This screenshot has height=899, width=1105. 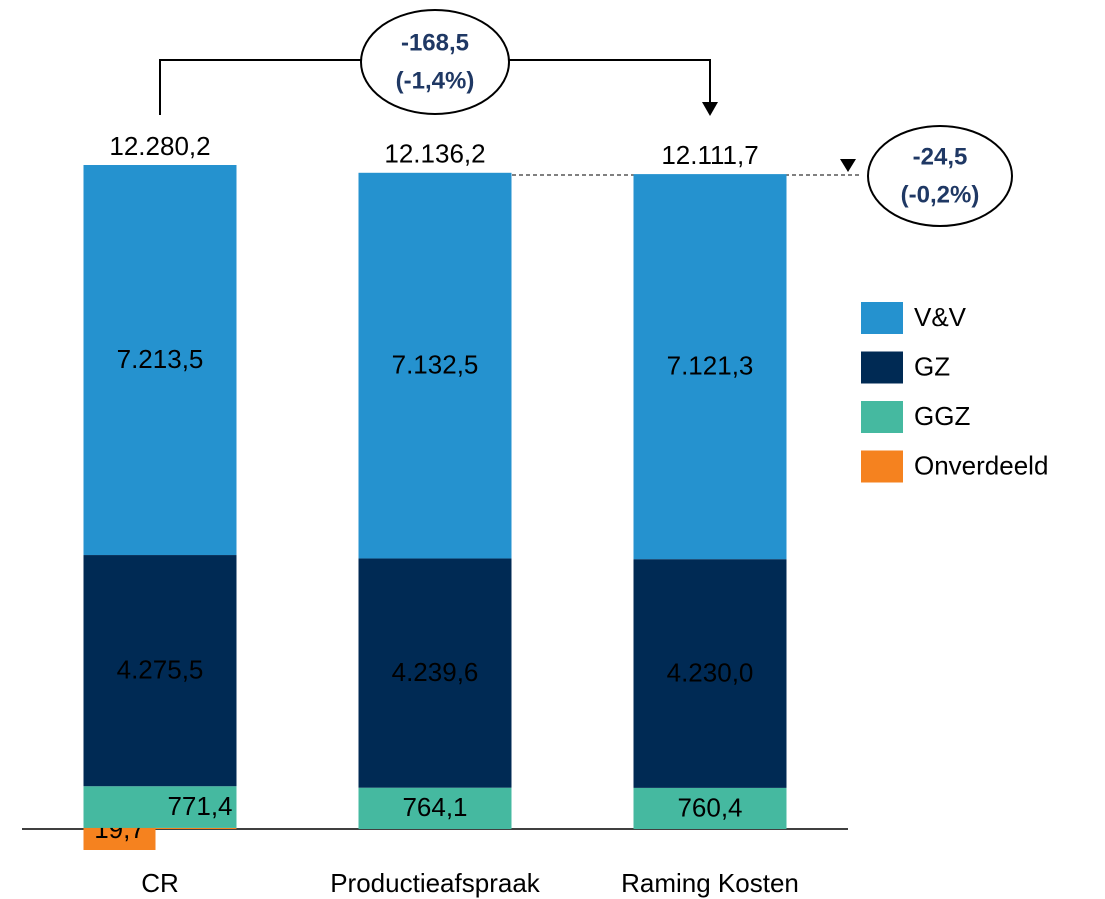 I want to click on x-tick-label: Raming Kosten, so click(x=710, y=883).